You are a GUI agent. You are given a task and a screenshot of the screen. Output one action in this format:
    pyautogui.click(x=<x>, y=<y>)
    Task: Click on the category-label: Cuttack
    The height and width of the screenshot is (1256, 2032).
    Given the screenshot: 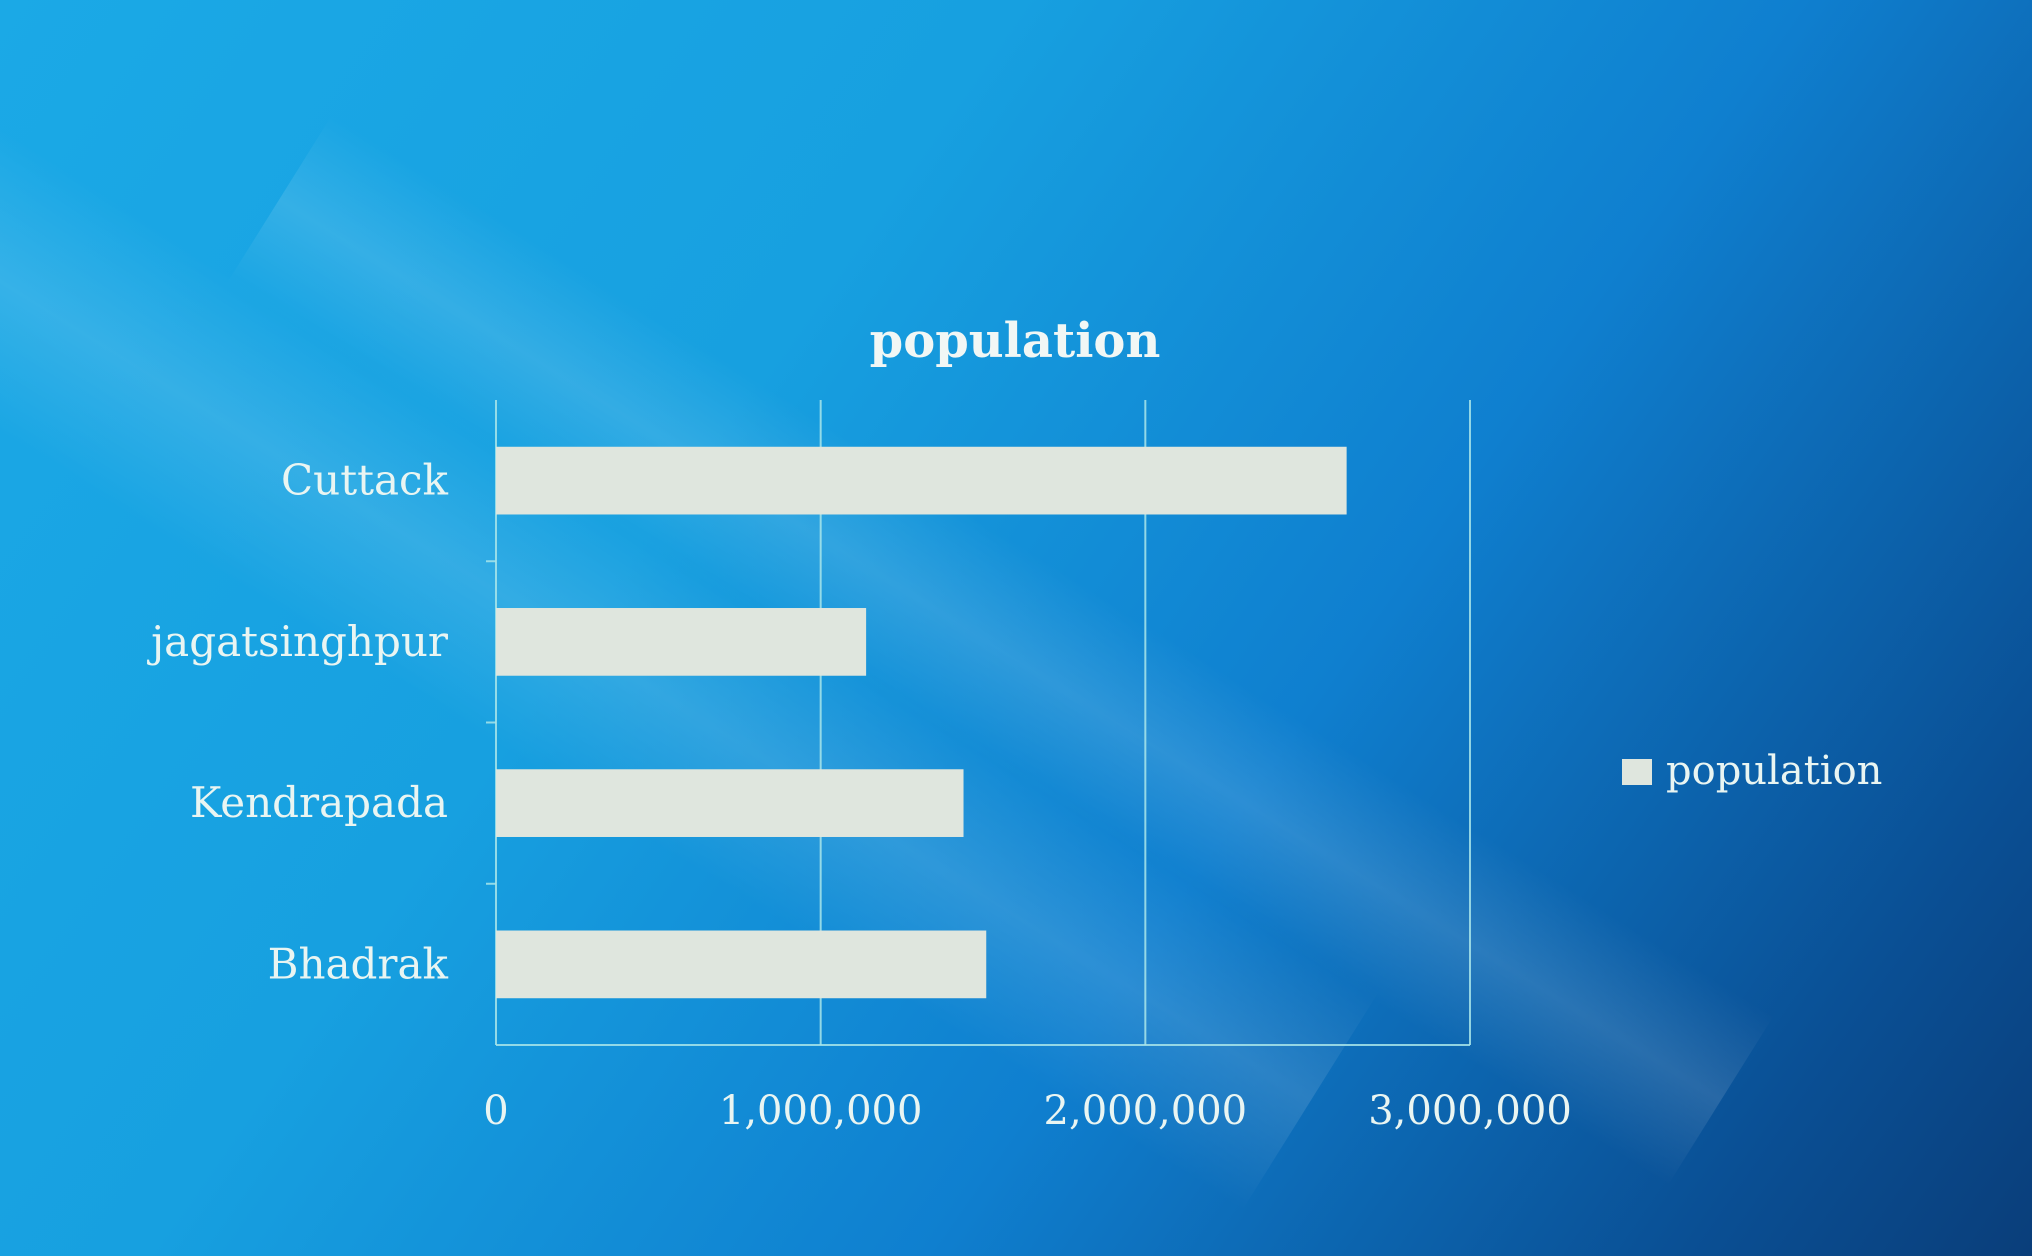 What is the action you would take?
    pyautogui.click(x=365, y=480)
    